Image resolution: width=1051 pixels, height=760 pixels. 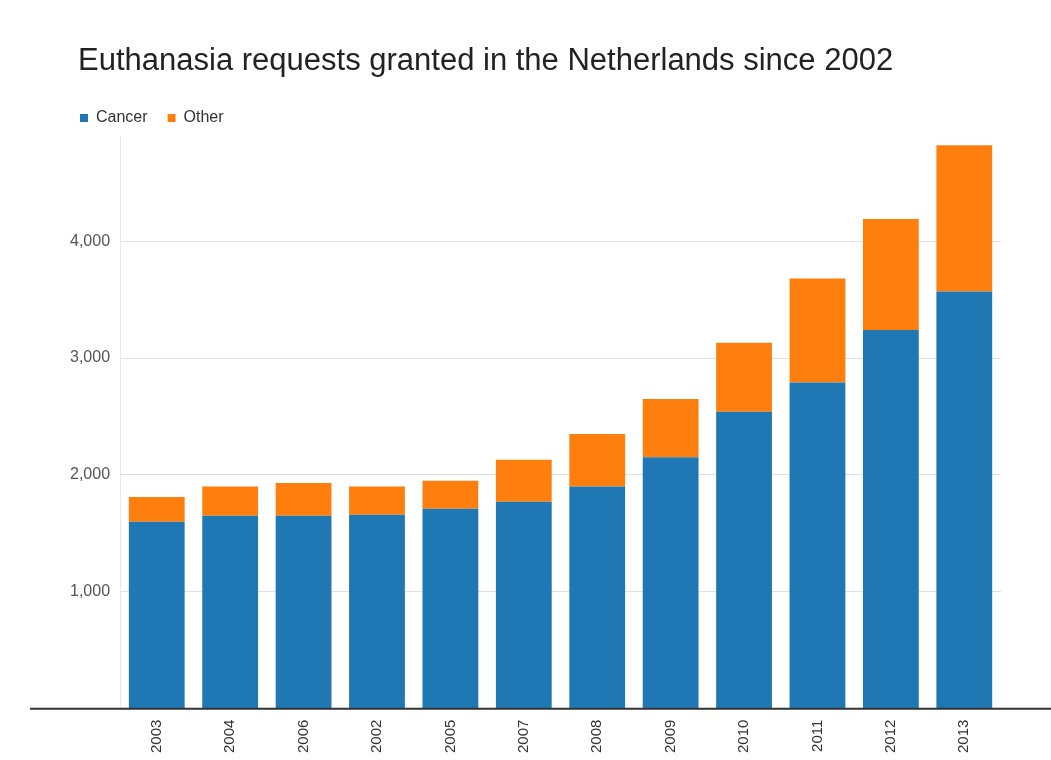 What do you see at coordinates (669, 736) in the screenshot?
I see `x-tick-label: 2009` at bounding box center [669, 736].